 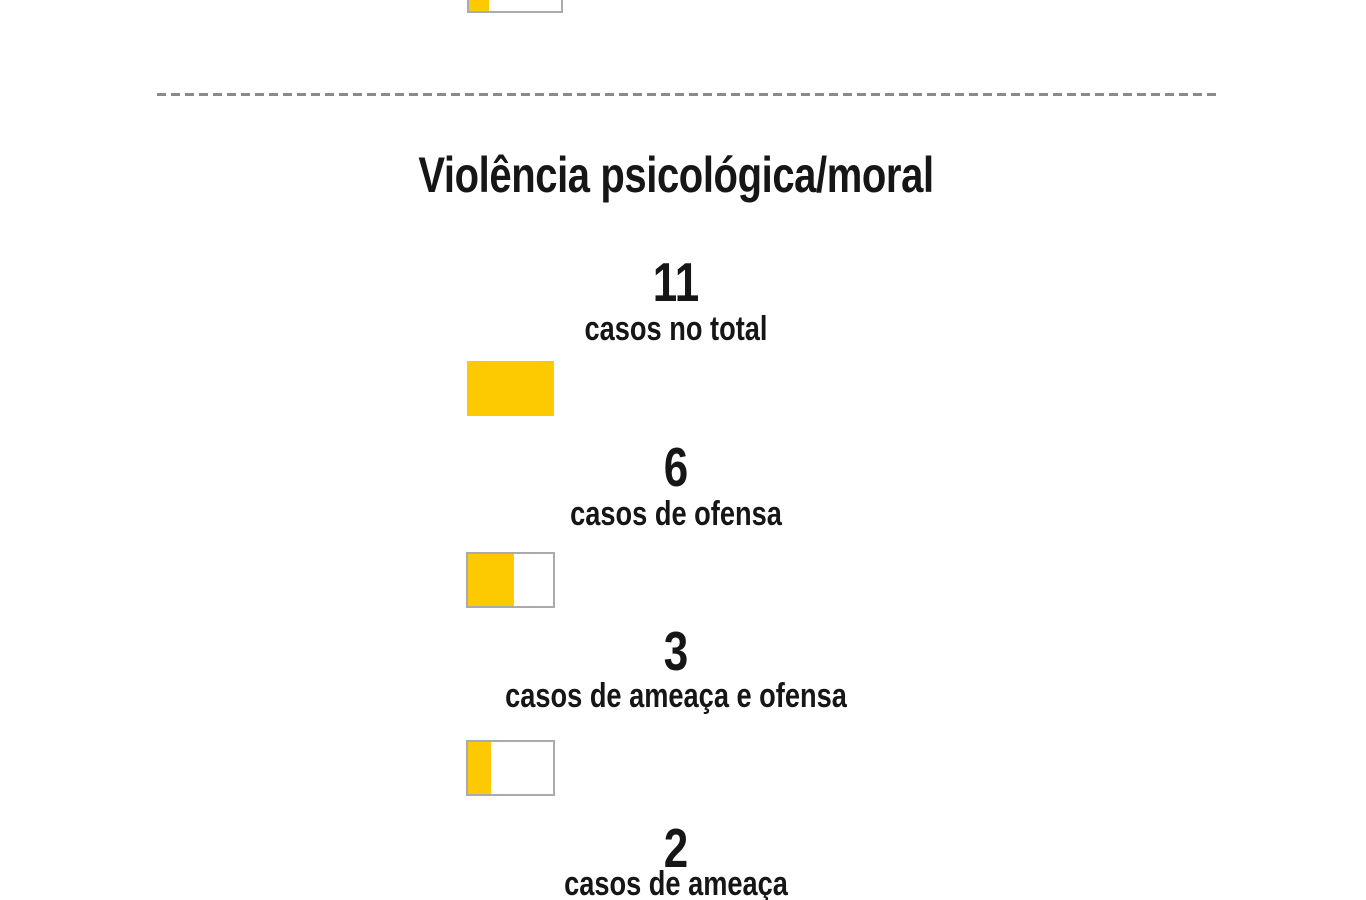 I want to click on previous-section-bar-fill, so click(x=479, y=5).